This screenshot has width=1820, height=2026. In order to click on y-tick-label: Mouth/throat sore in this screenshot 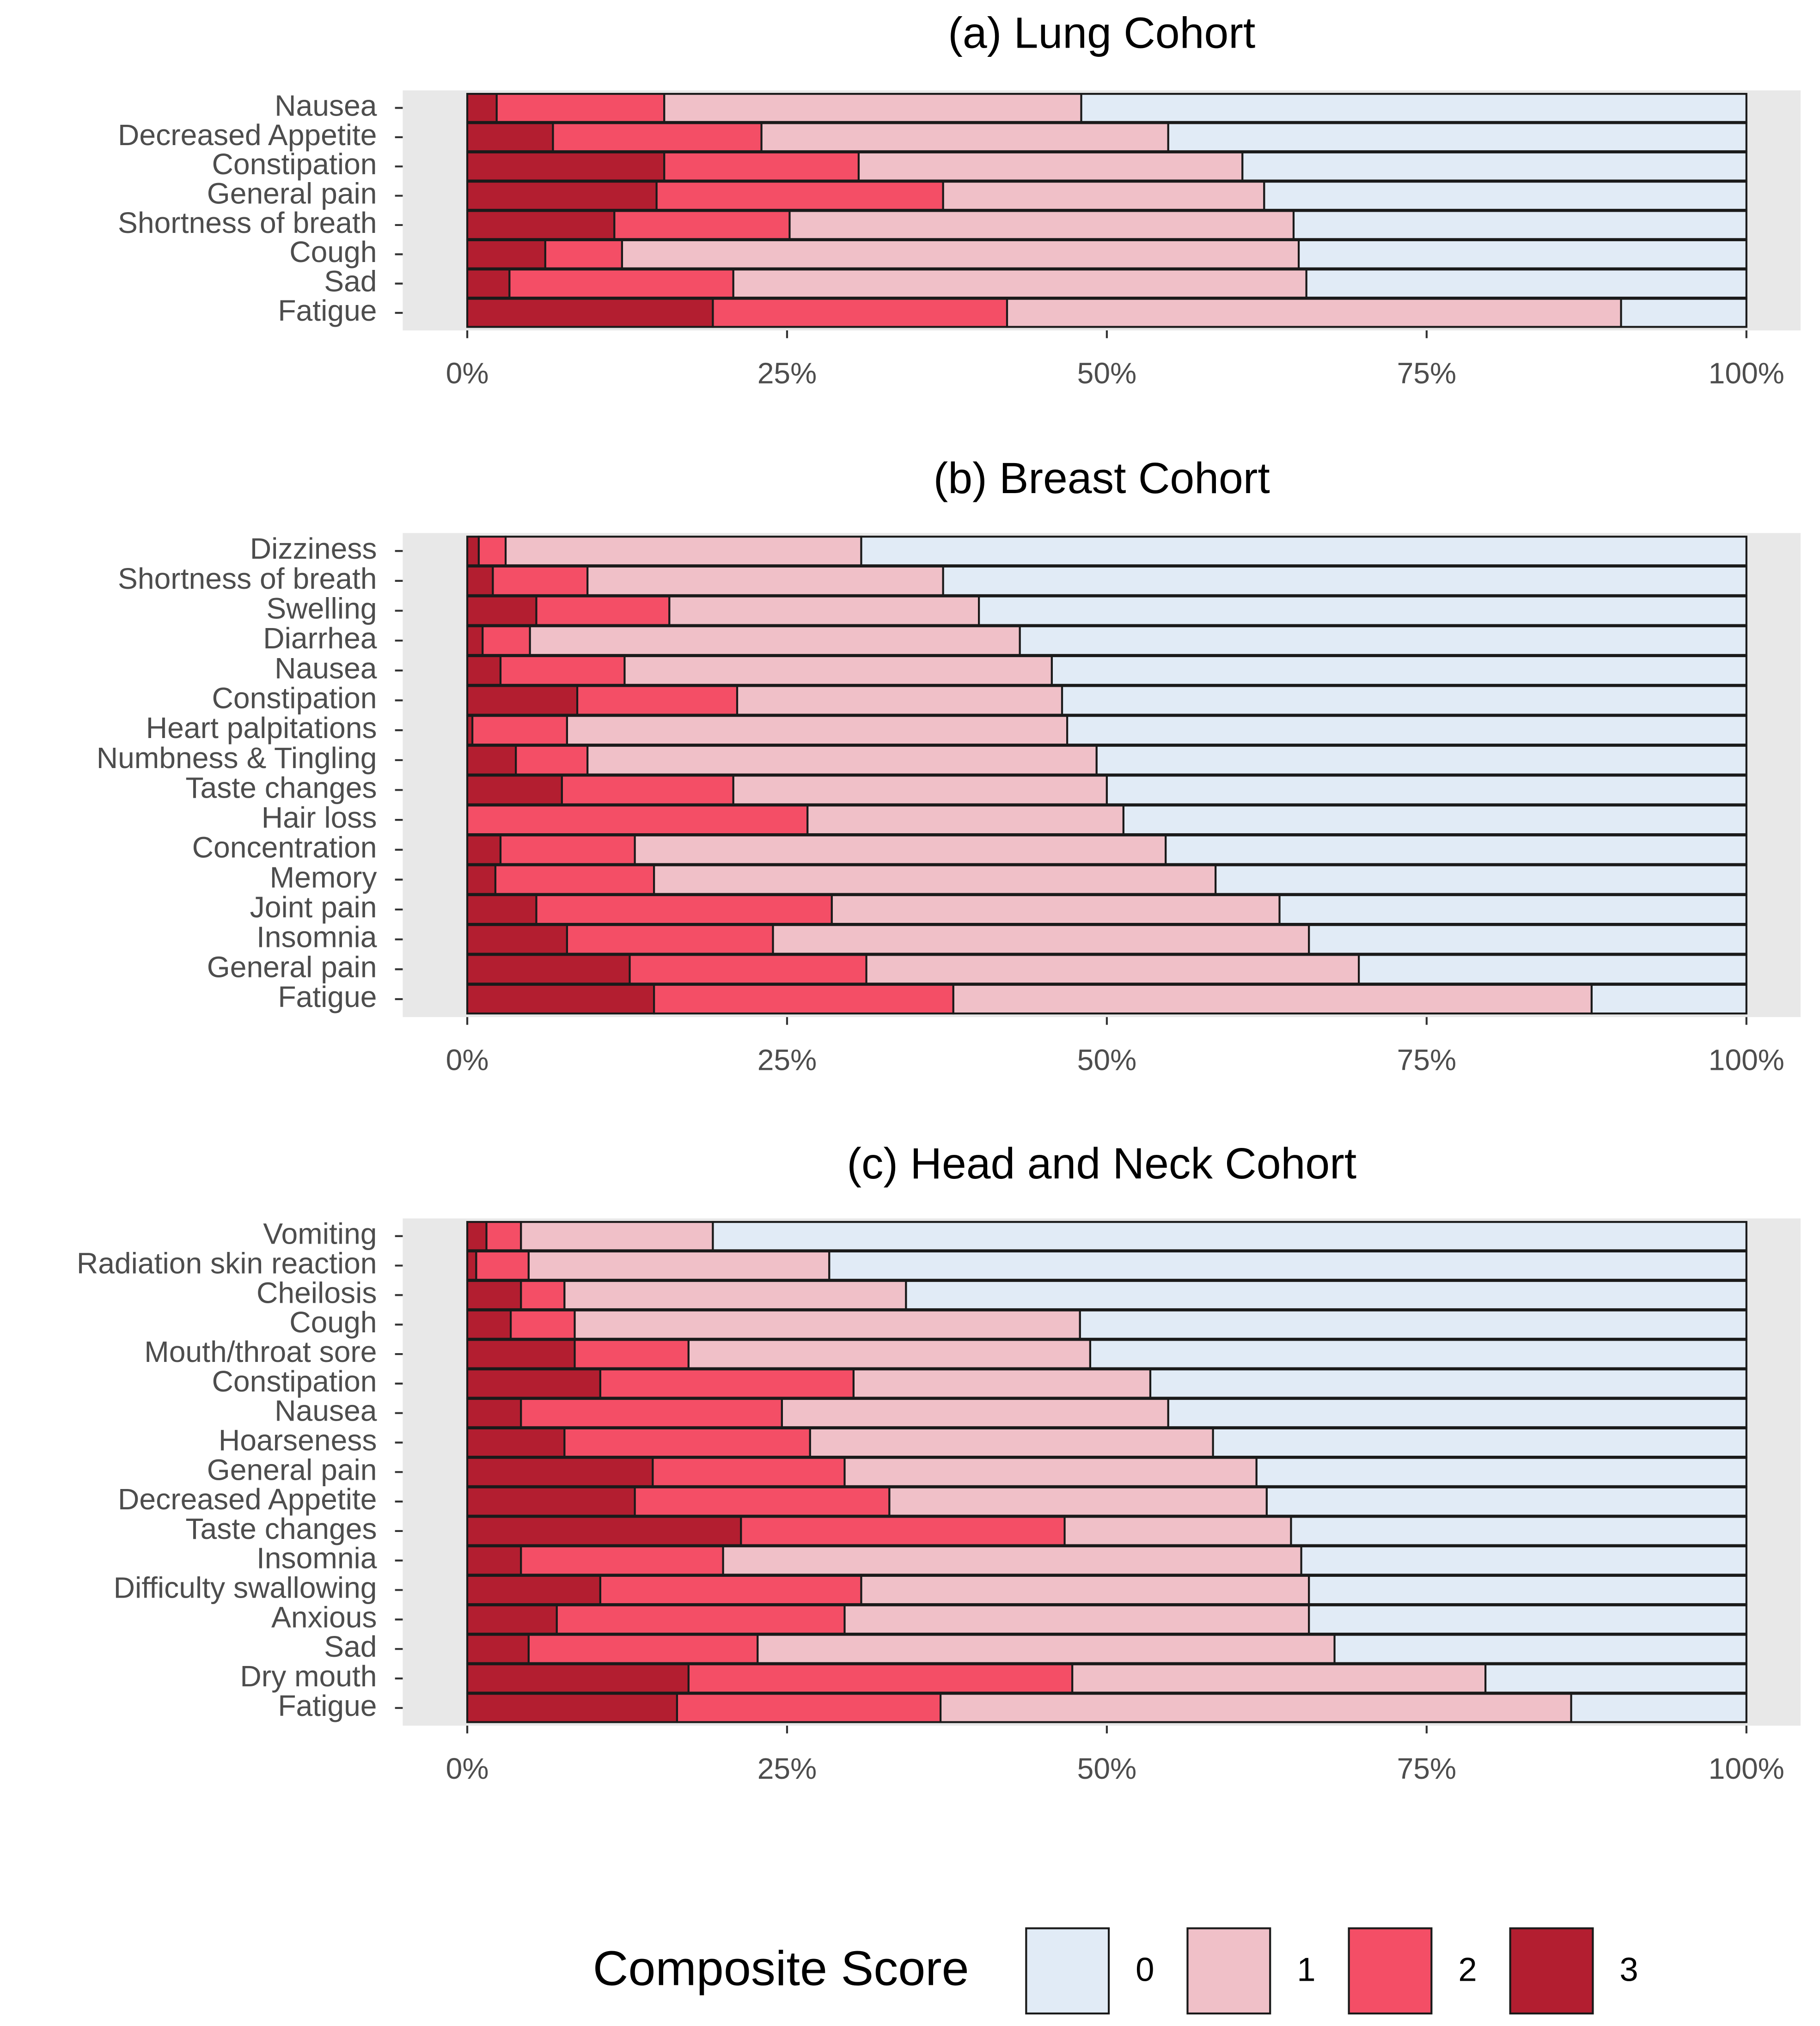, I will do `click(260, 1351)`.